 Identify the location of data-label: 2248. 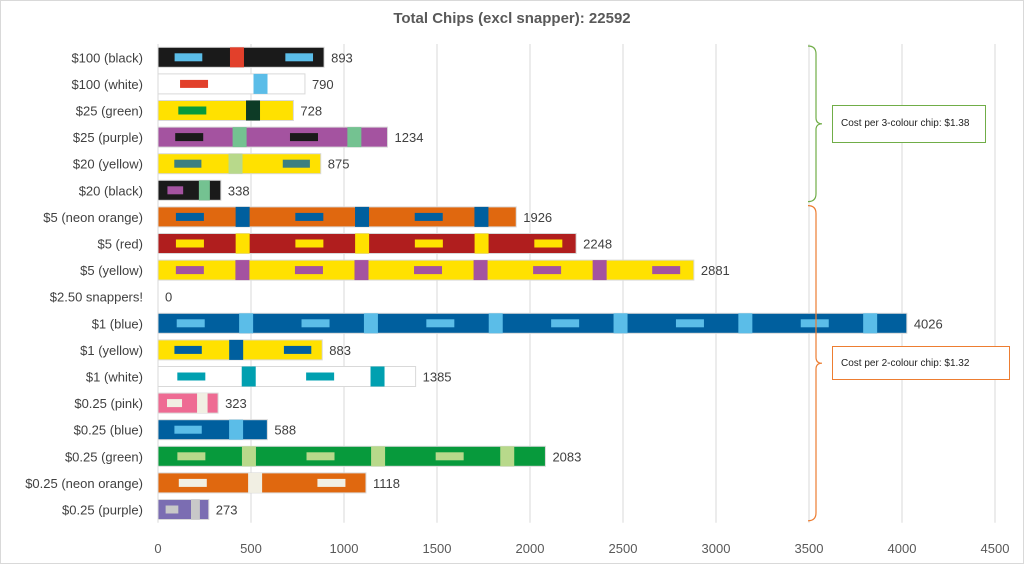
(597, 244).